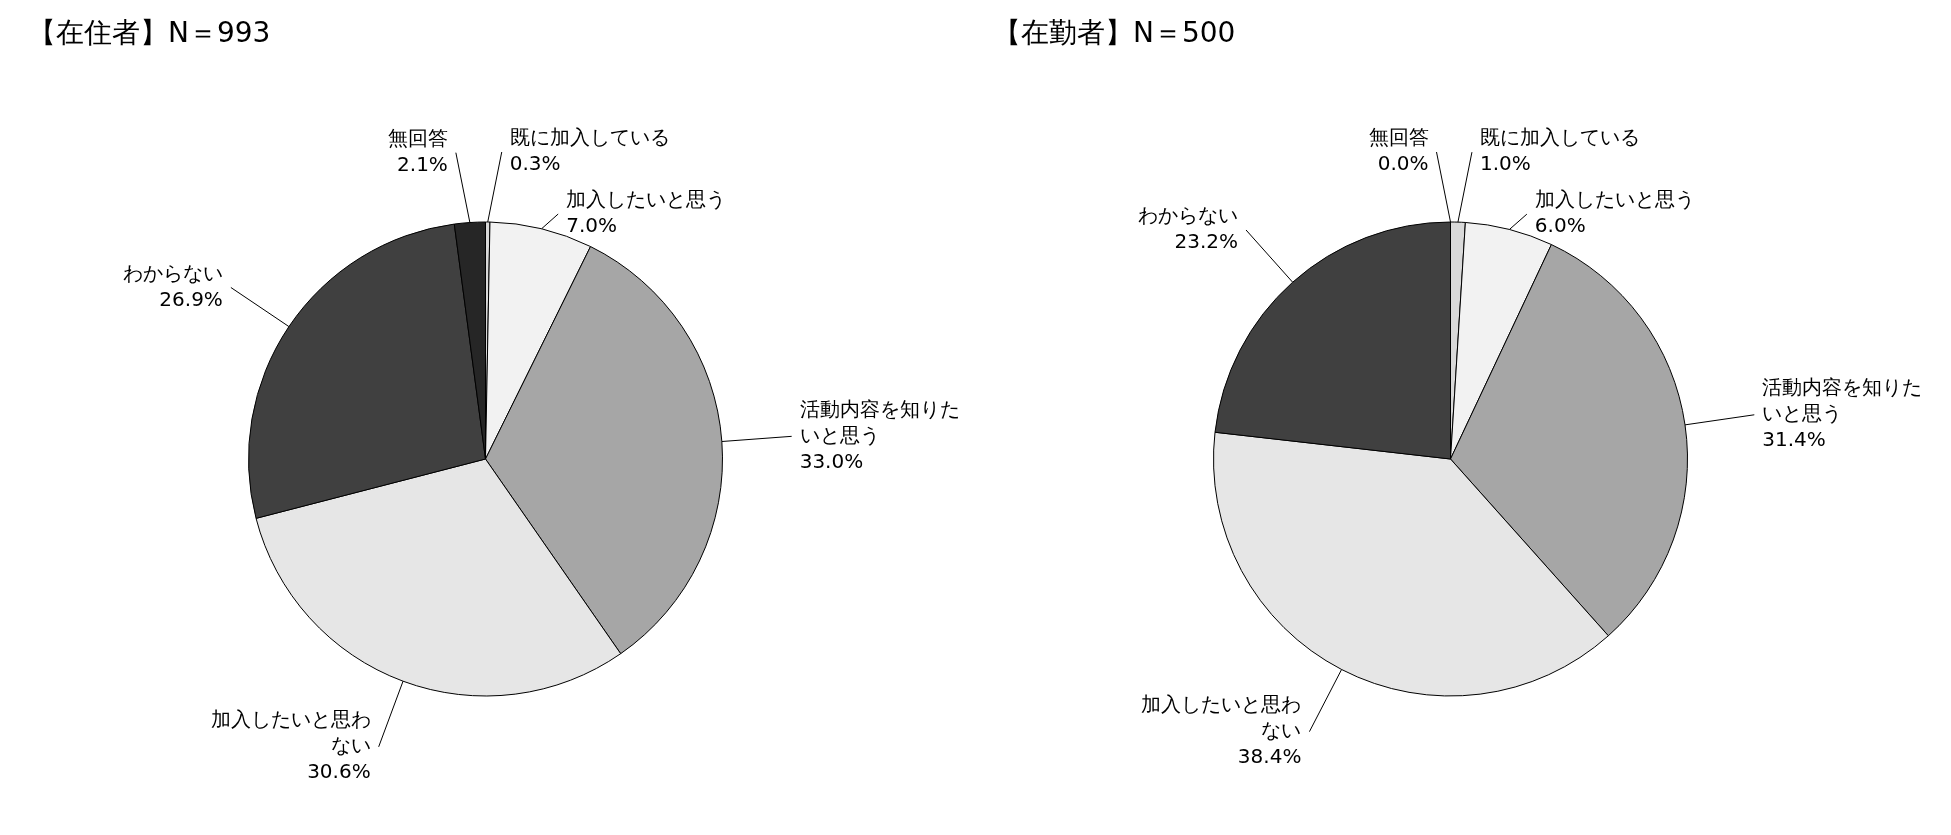  What do you see at coordinates (1560, 225) in the screenshot?
I see `data-label: 6.0%` at bounding box center [1560, 225].